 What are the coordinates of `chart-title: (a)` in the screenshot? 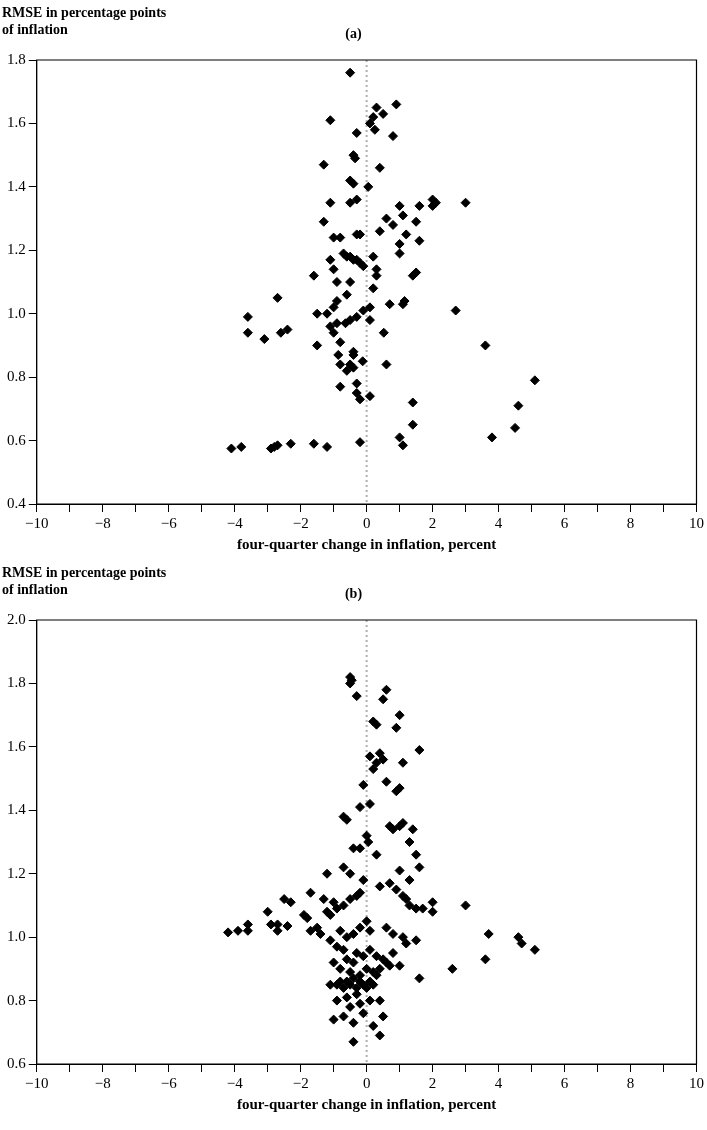 It's located at (353, 33).